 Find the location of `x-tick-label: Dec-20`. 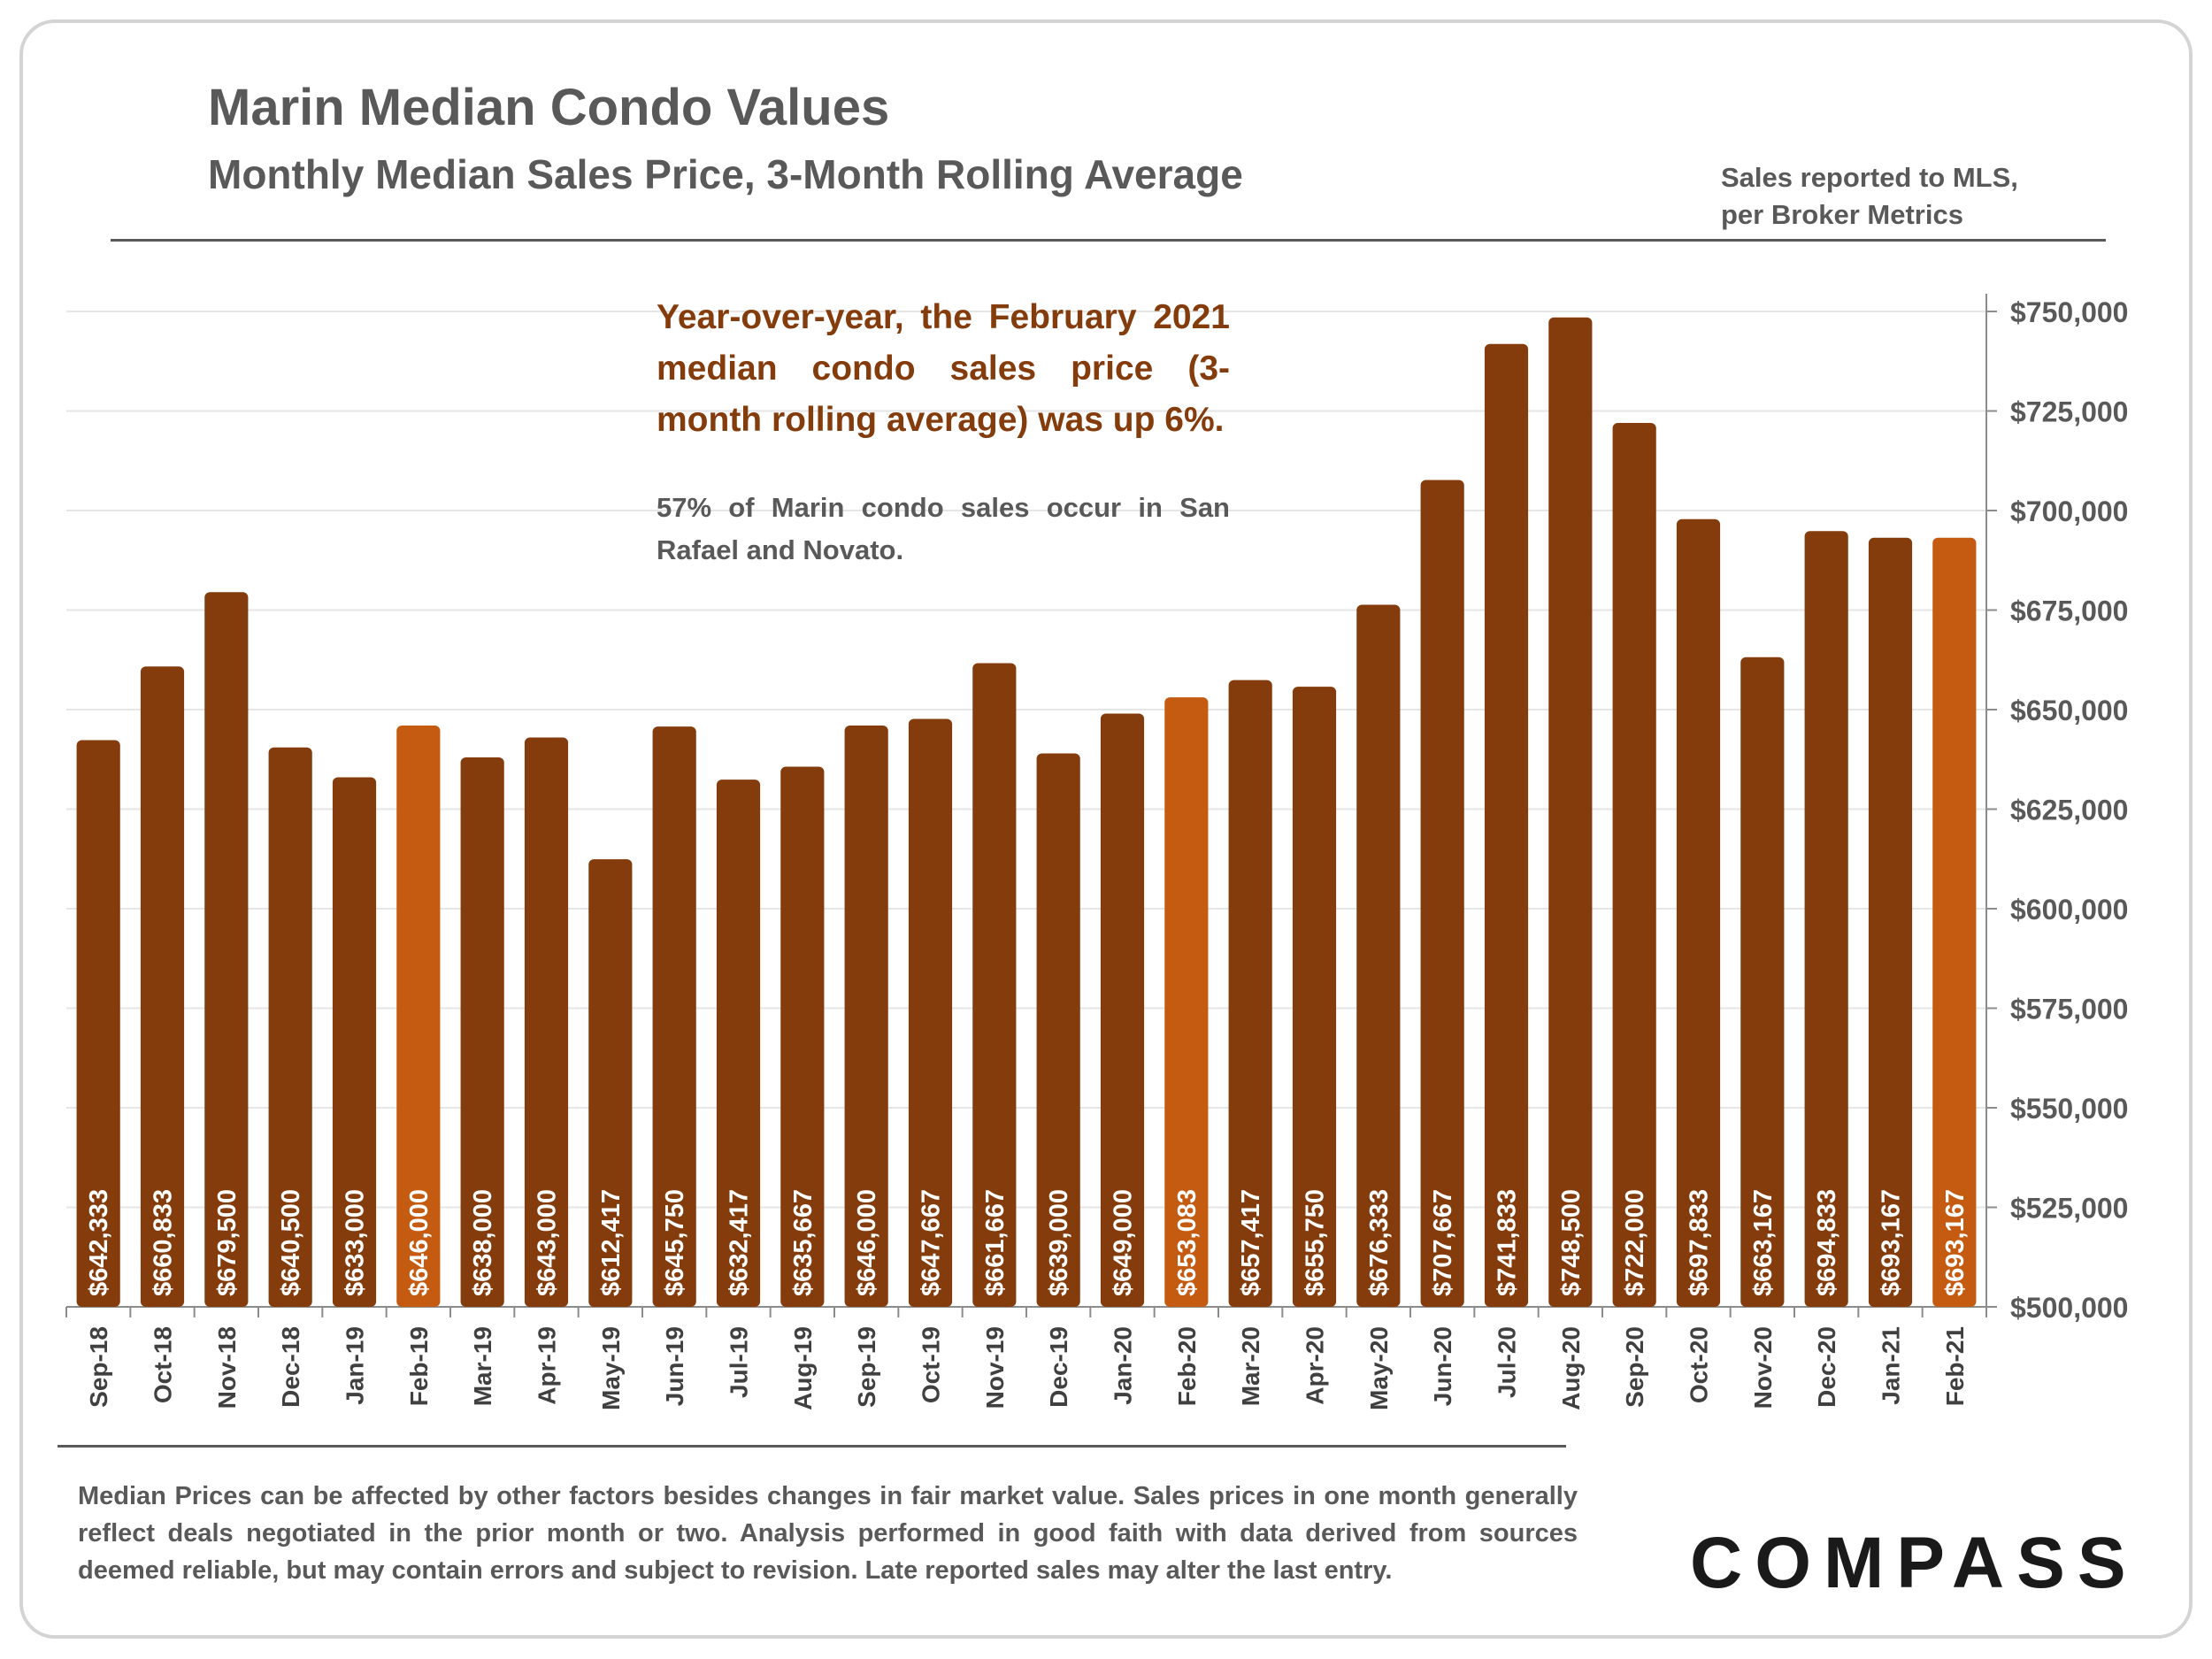

x-tick-label: Dec-20 is located at coordinates (1827, 1367).